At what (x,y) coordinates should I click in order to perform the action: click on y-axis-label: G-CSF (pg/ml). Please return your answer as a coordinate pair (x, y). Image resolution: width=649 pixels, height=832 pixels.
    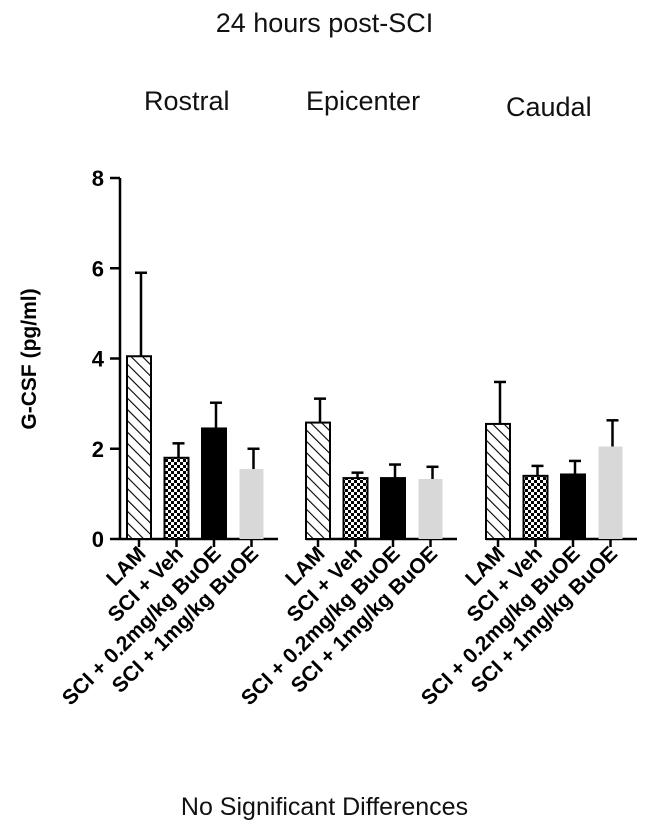
    Looking at the image, I should click on (29, 358).